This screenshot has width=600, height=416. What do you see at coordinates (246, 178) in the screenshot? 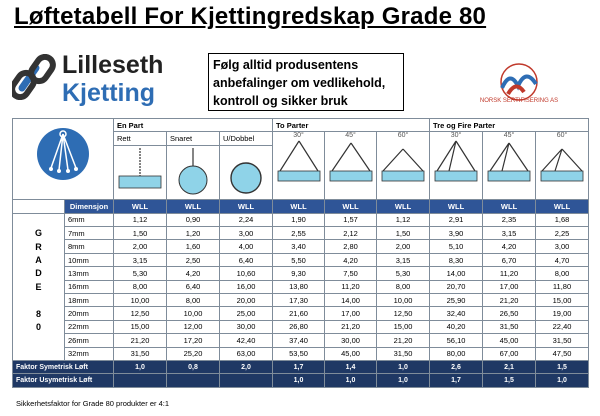
I see `basket-sling-icon` at bounding box center [246, 178].